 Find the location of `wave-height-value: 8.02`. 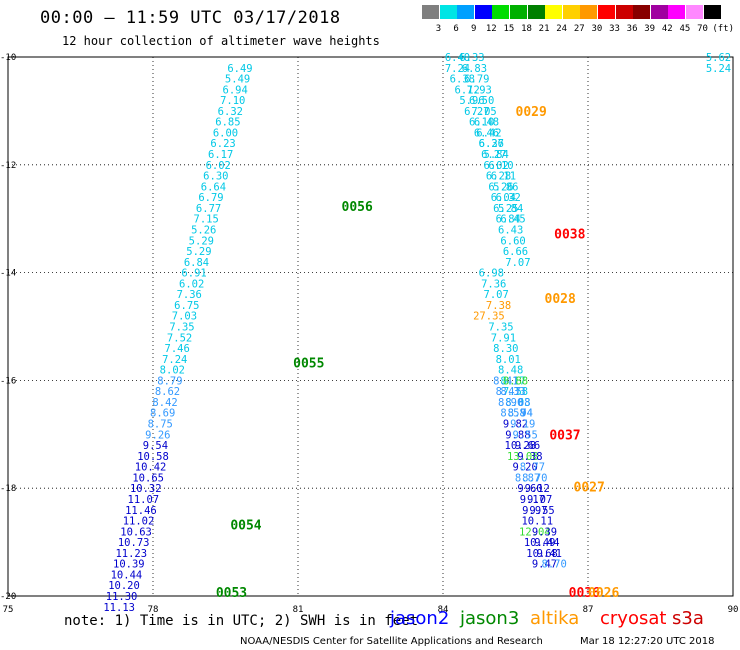

wave-height-value: 8.02 is located at coordinates (172, 371).